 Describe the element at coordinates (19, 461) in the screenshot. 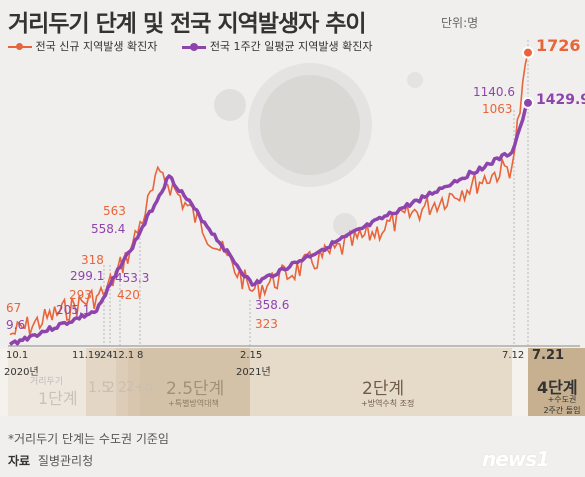

I see `source-label: 자료` at that location.